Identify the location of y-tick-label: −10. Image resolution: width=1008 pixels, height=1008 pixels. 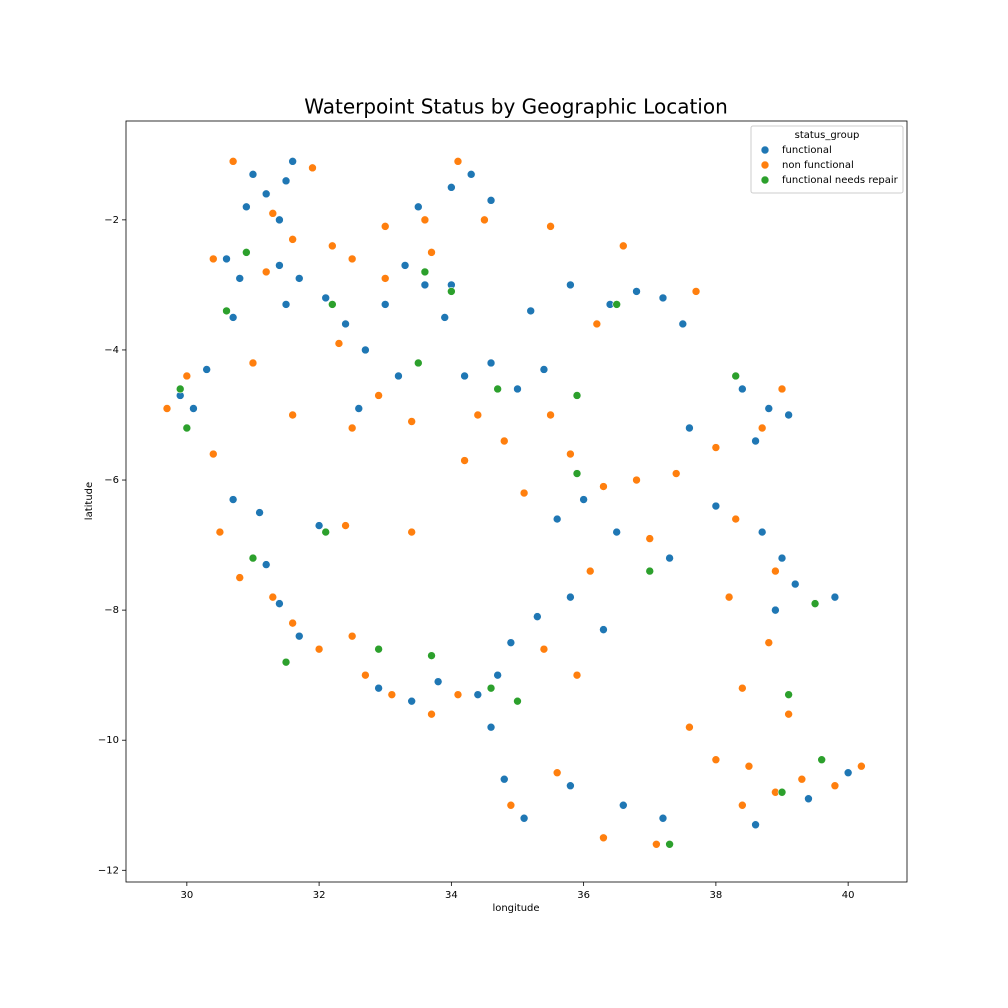
(108, 740).